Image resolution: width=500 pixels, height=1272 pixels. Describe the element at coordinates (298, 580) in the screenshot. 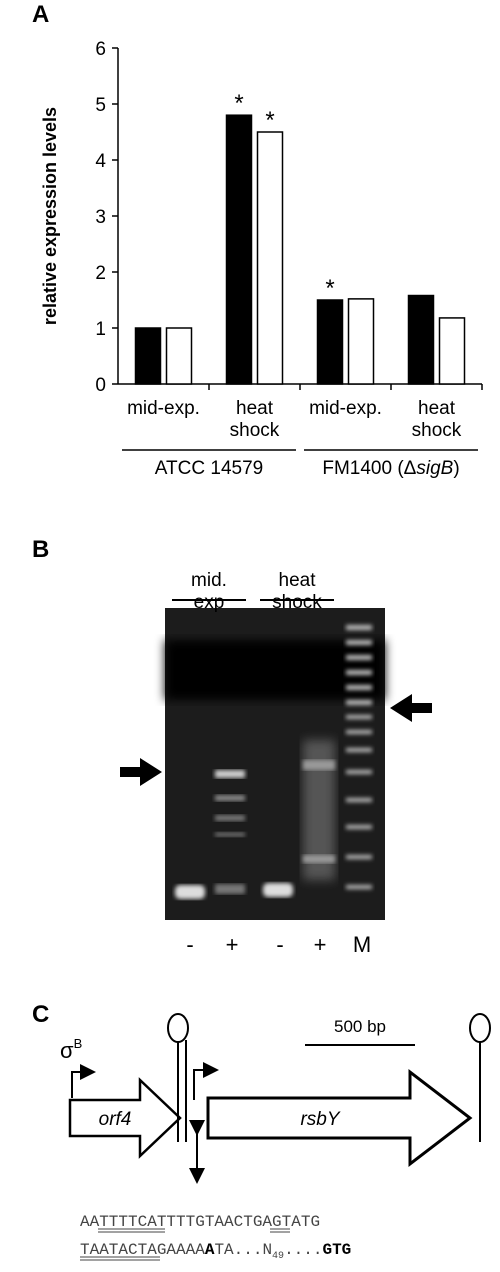

I see `lane-group-label: heat` at that location.